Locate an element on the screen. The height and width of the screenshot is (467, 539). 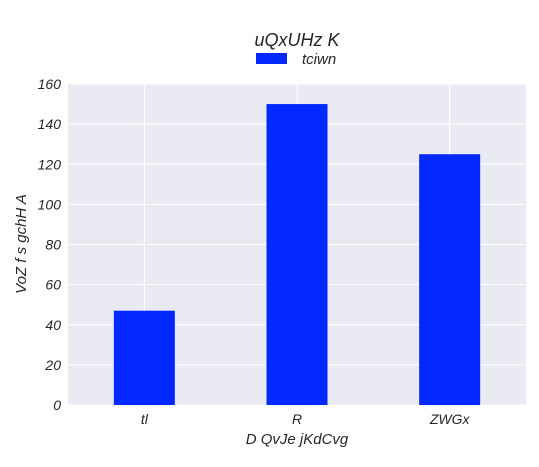
y-tick-label: 60 is located at coordinates (53, 285).